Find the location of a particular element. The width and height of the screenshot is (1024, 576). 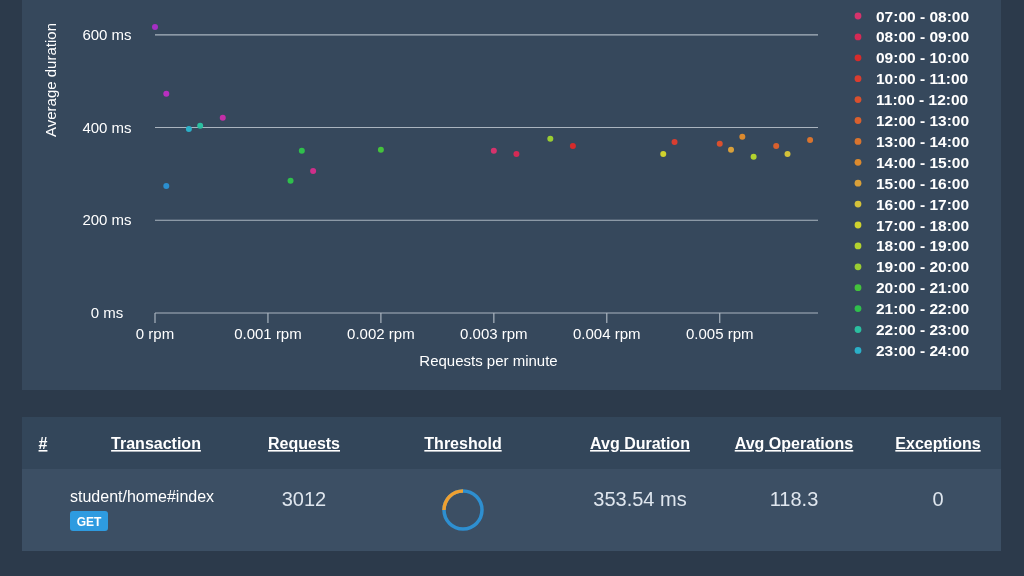

legend-label: 07:00 - 08:00 is located at coordinates (923, 16).